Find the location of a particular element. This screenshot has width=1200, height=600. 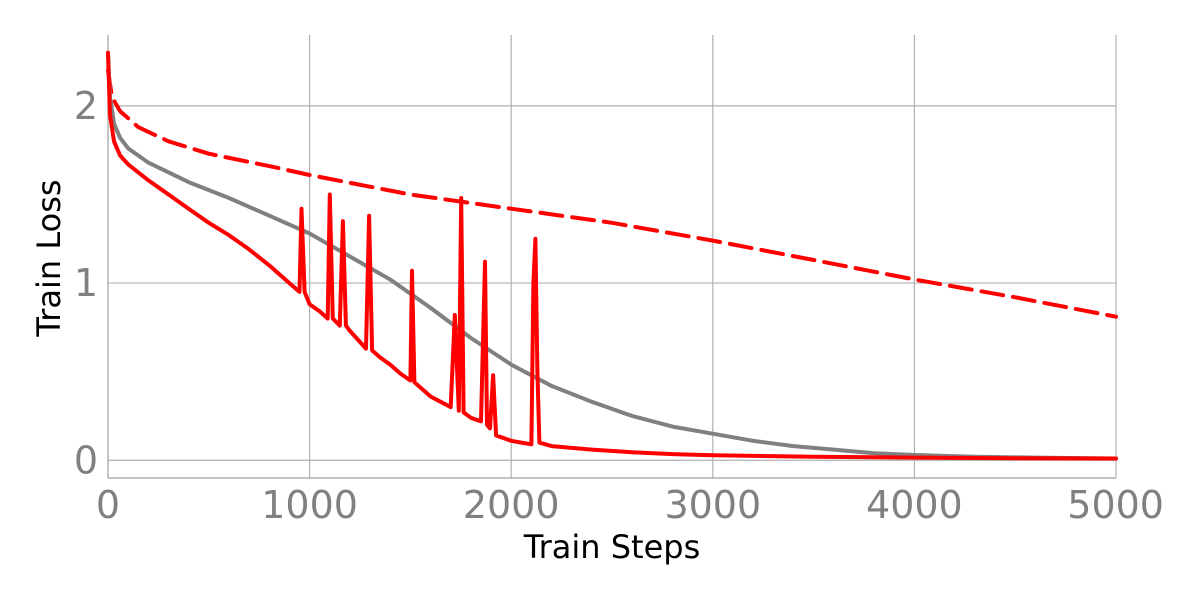

y-tick-label: 1 is located at coordinates (86, 283).